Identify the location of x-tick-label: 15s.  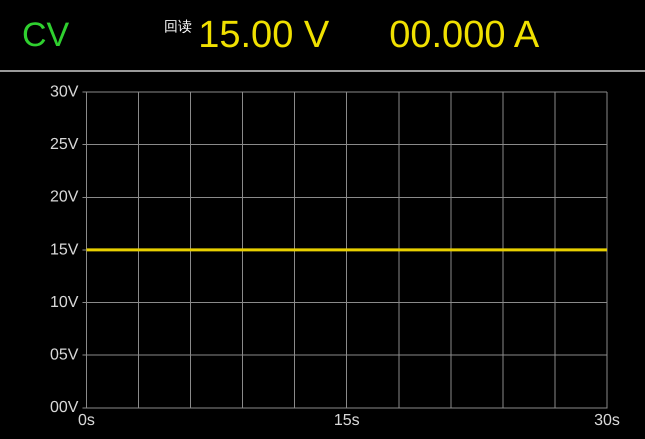
(347, 420).